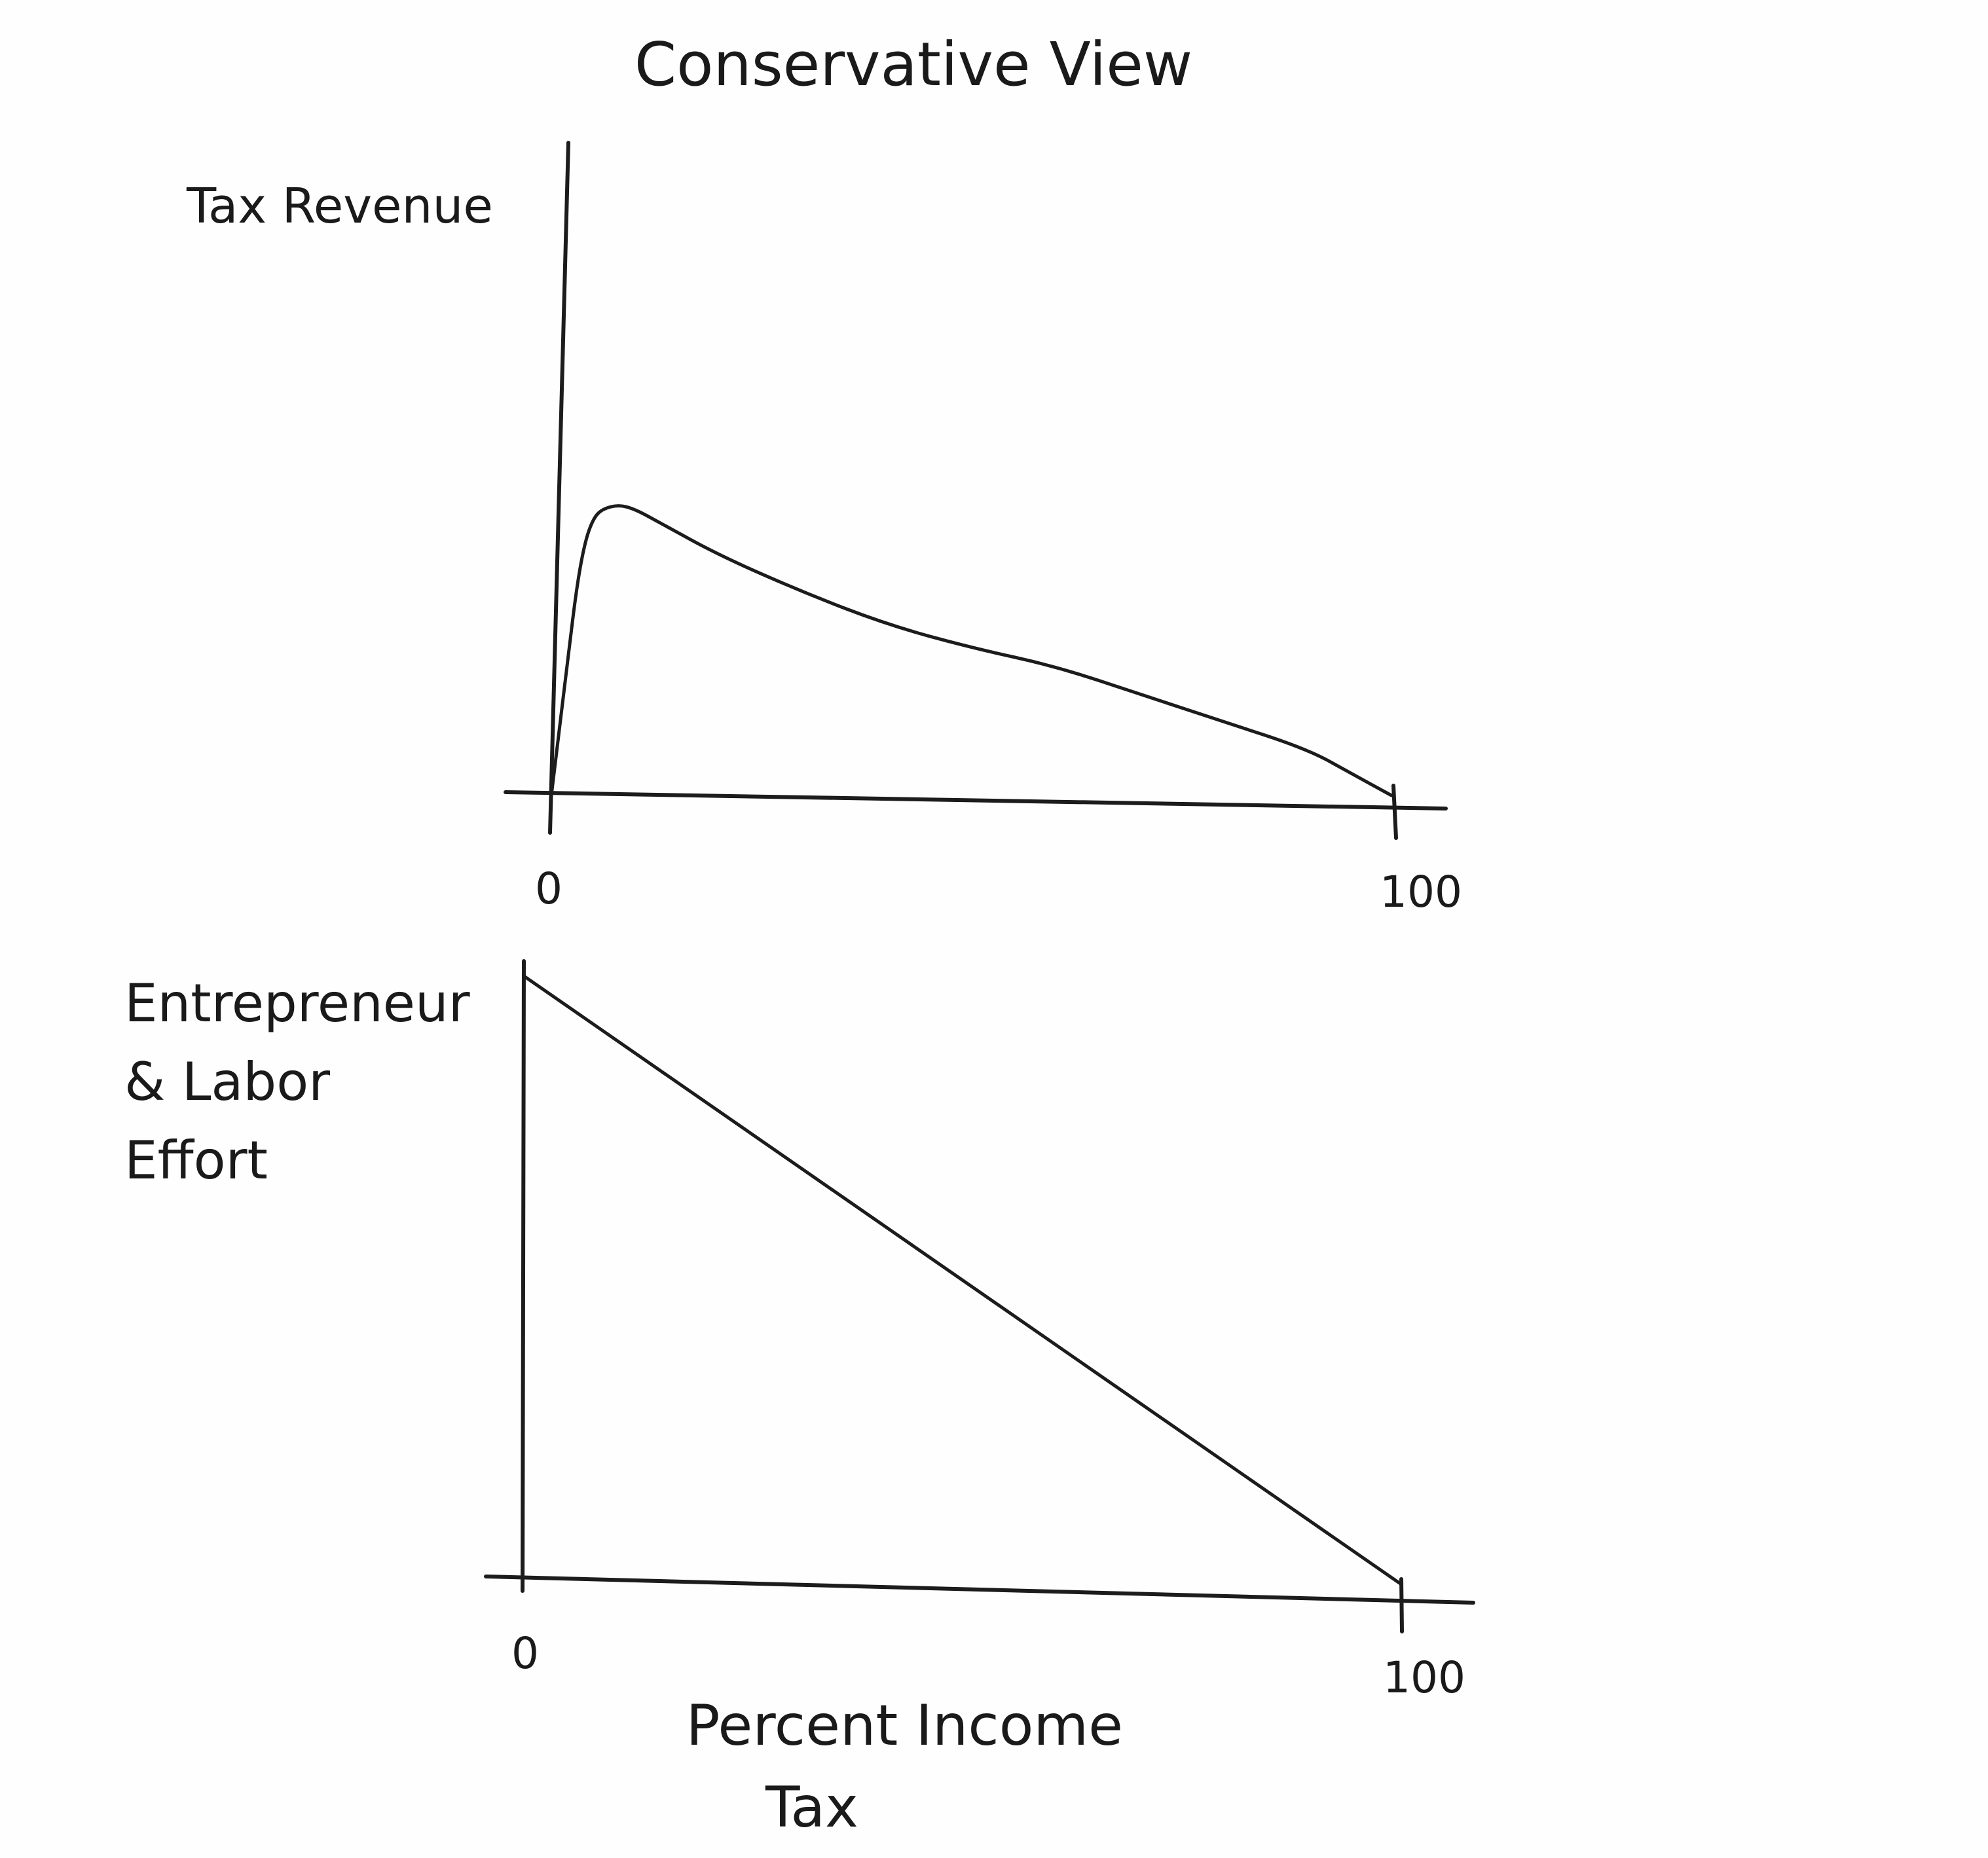 The height and width of the screenshot is (1858, 1988). I want to click on x-axis-label: Percent Income Tax, so click(913, 1766).